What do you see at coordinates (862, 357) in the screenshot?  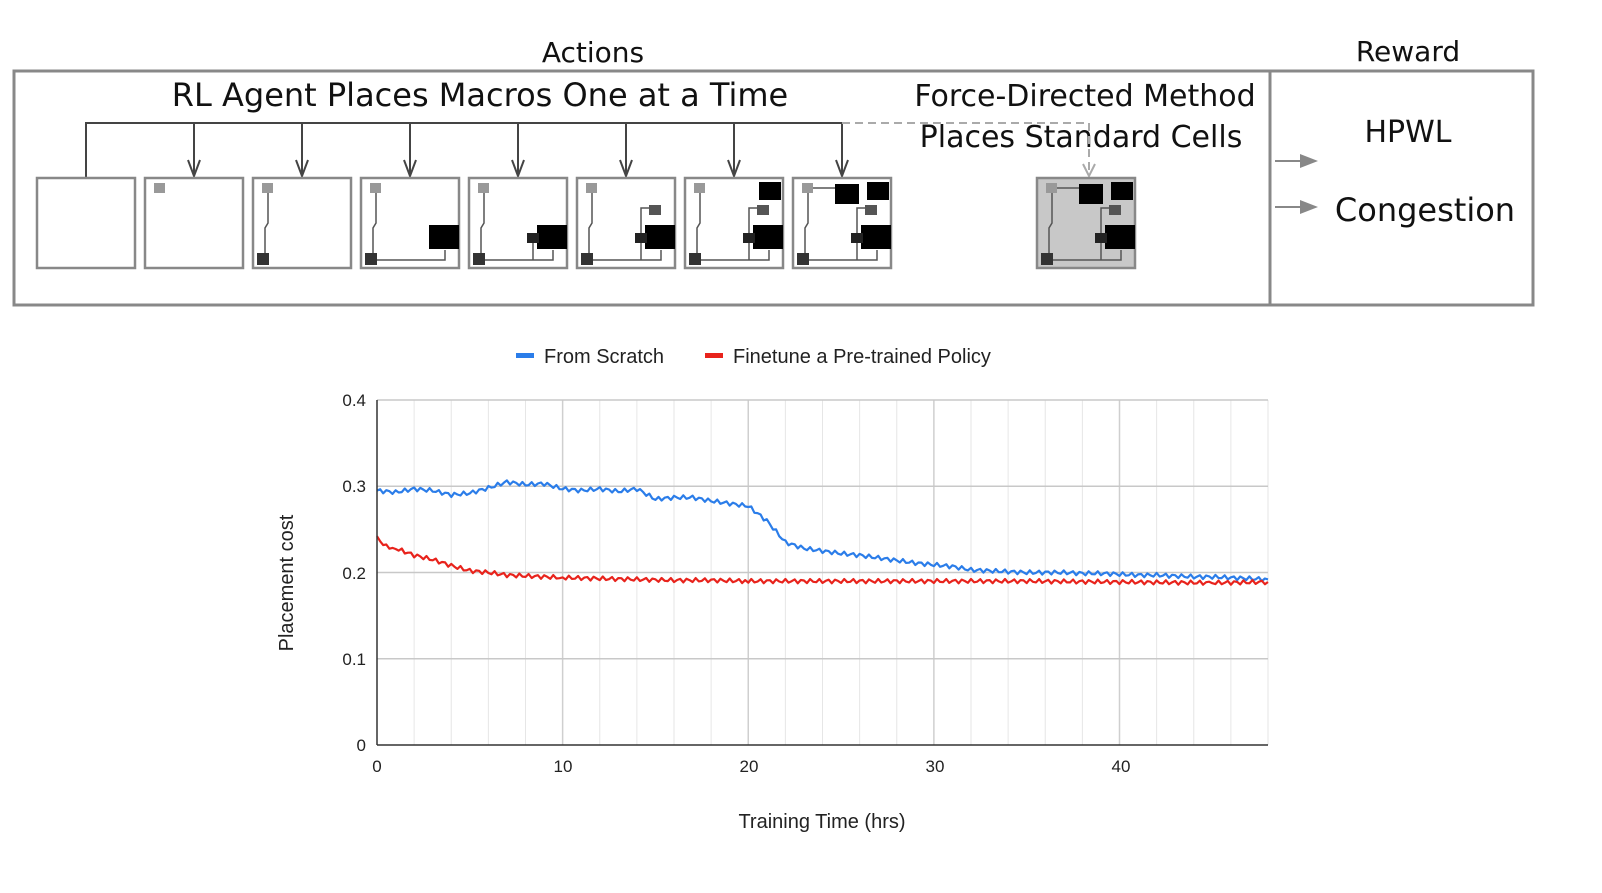 I see `legend-label-finetune: Finetune a Pre-trained Policy` at bounding box center [862, 357].